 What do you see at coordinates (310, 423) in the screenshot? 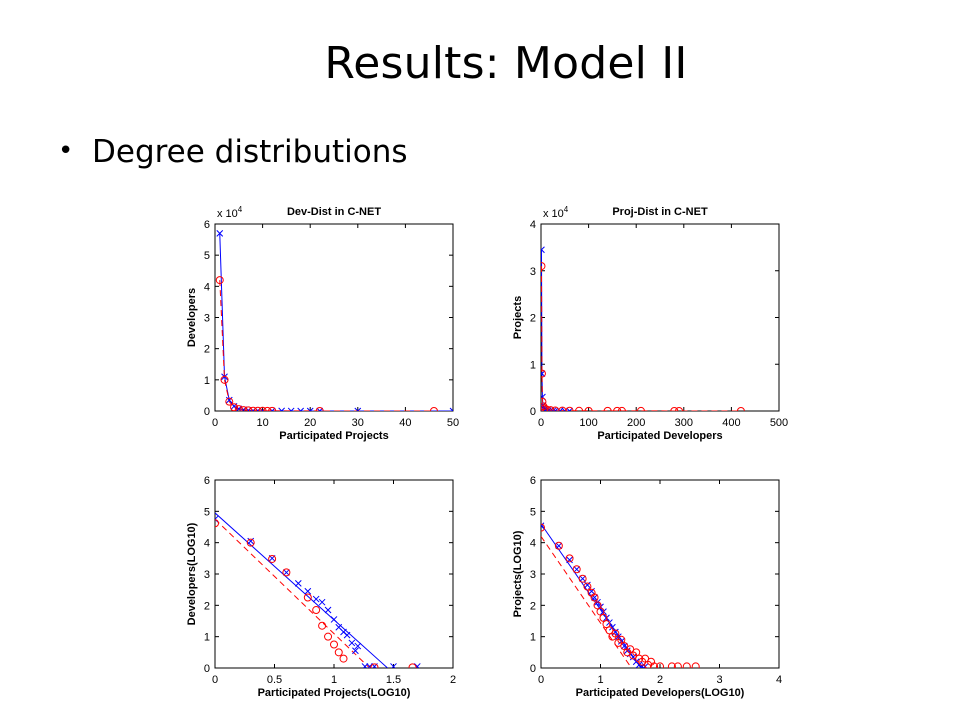
I see `x-tick-label: 20` at bounding box center [310, 423].